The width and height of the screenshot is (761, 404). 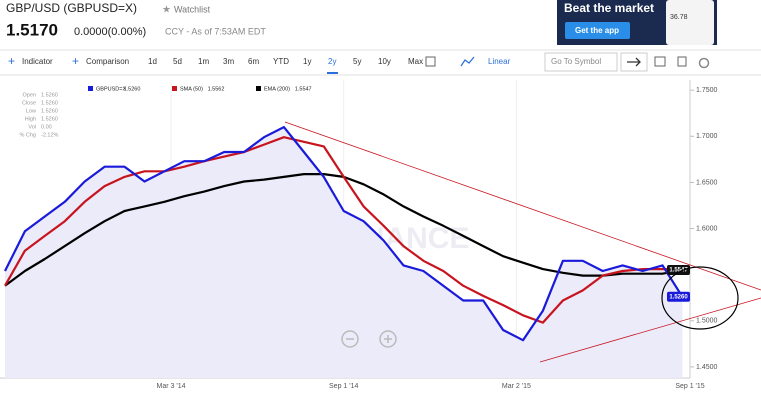 I want to click on info-label: Low, so click(x=31, y=111).